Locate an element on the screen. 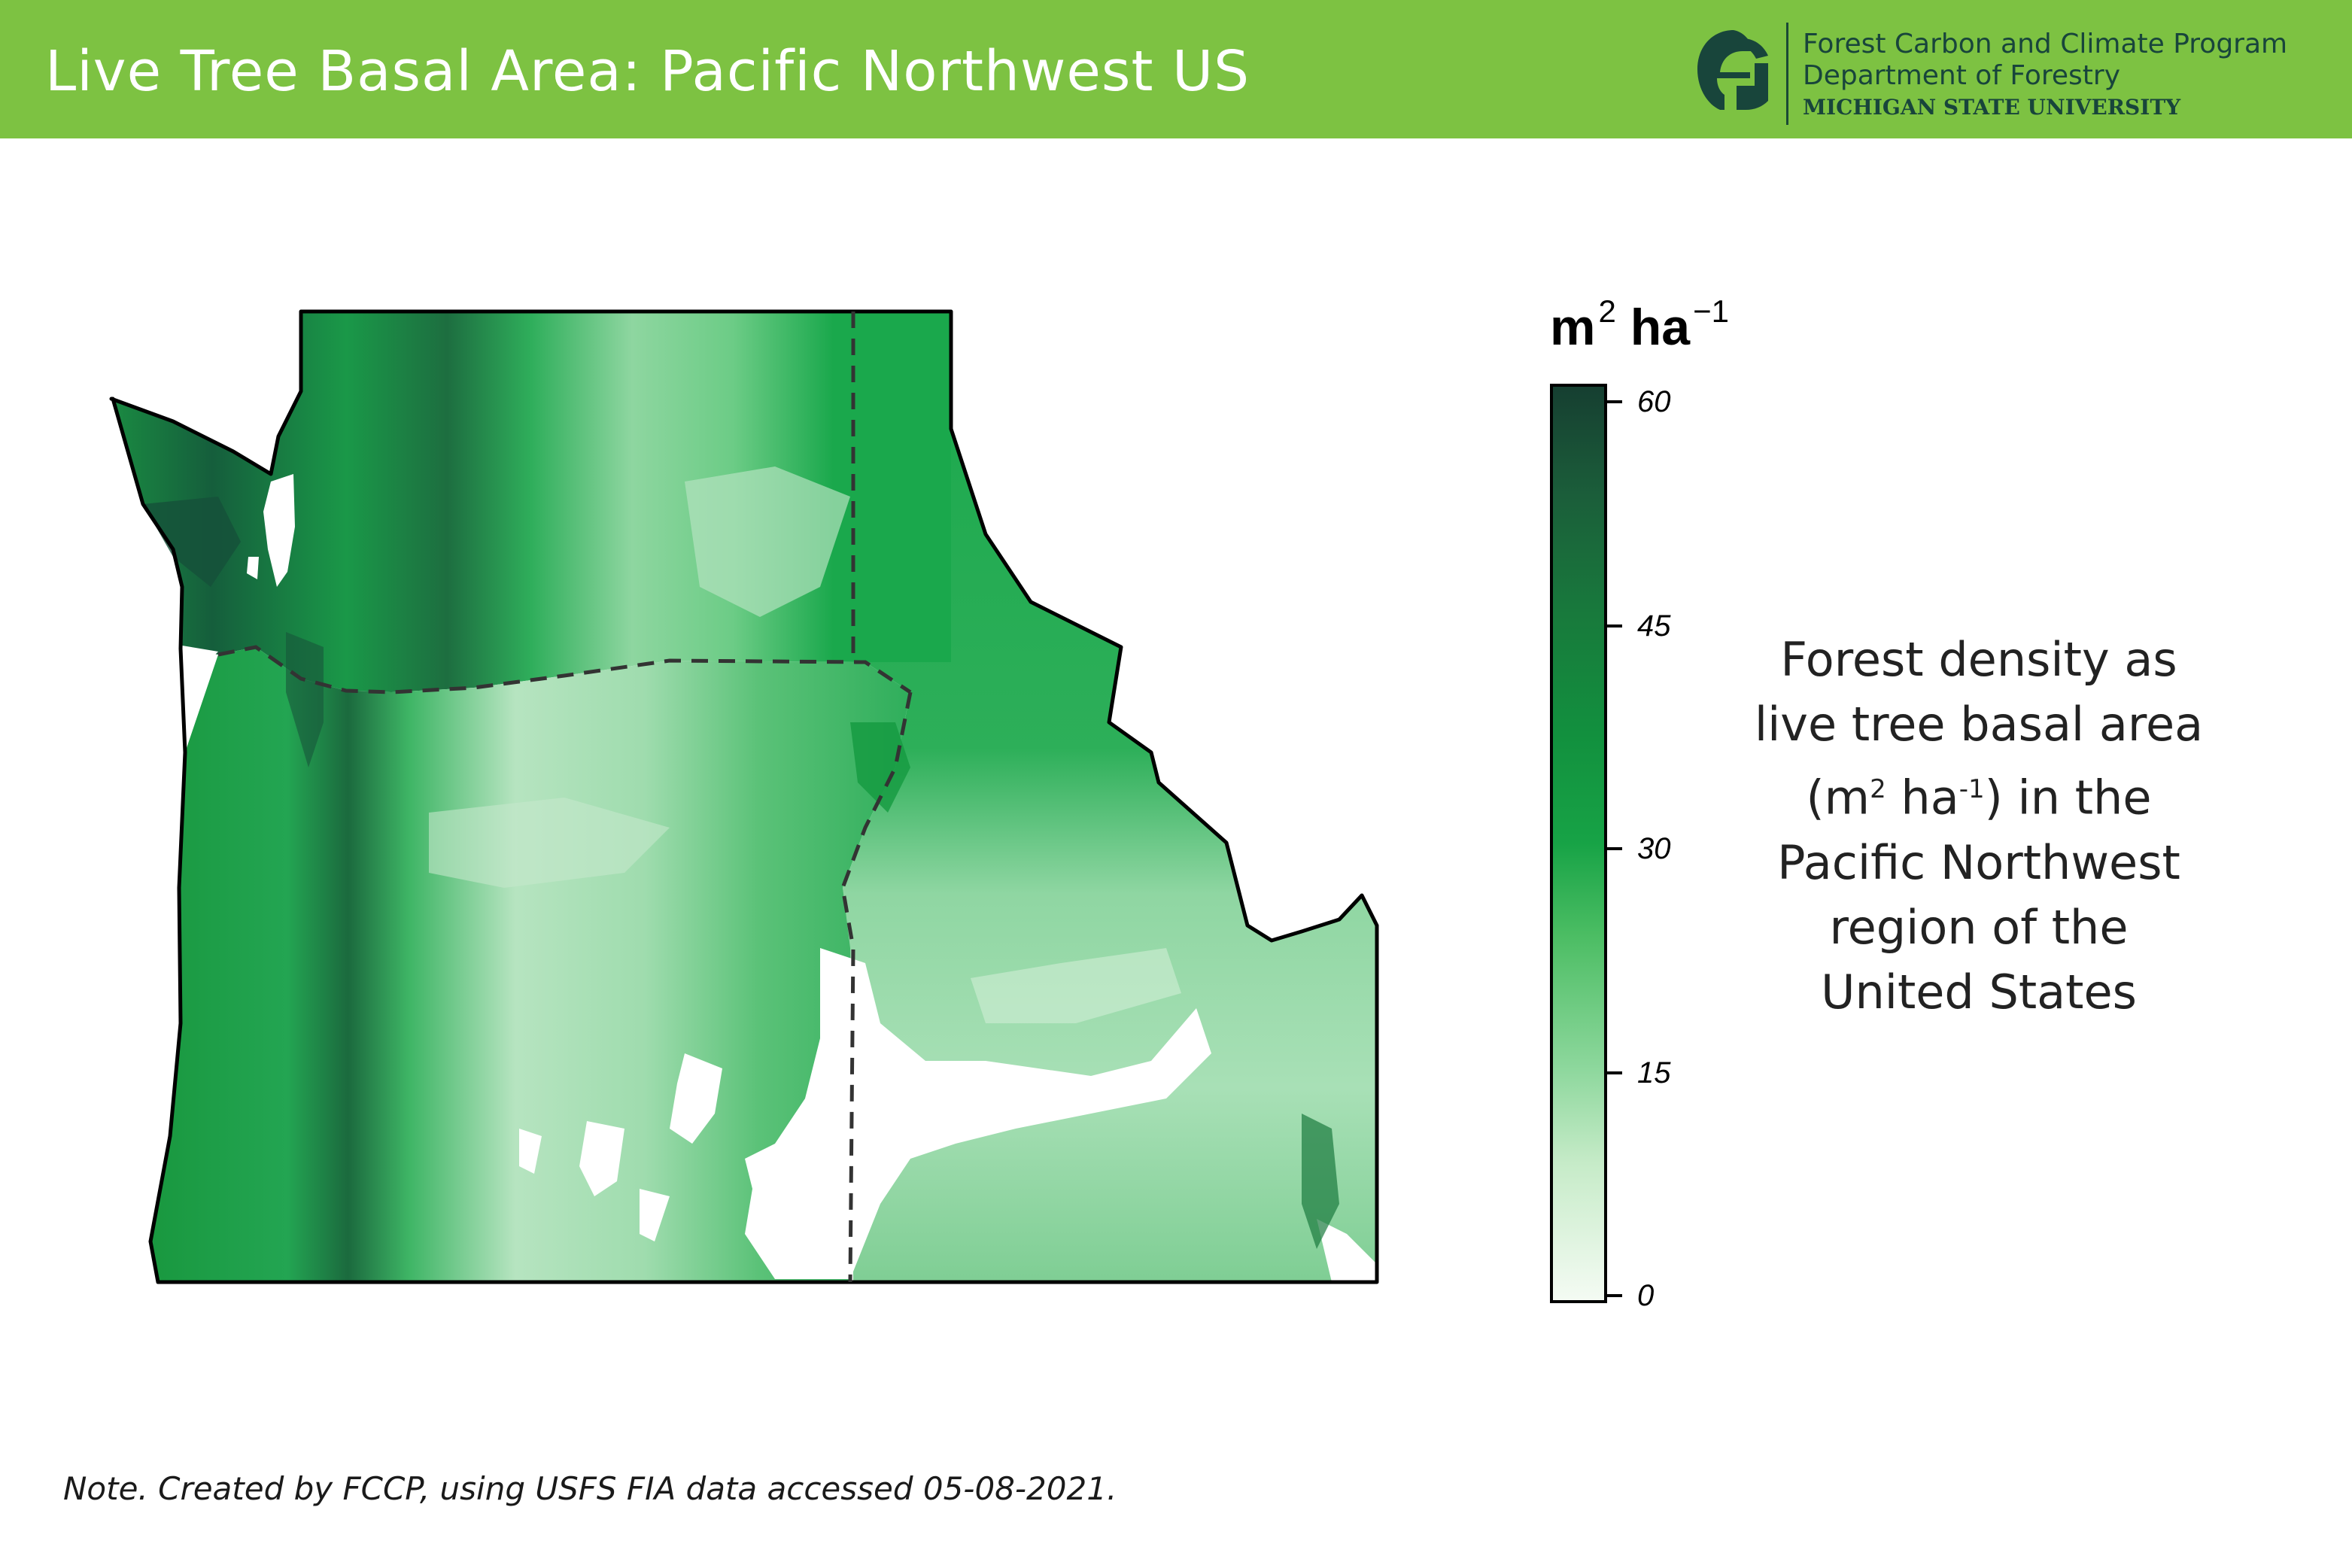 The image size is (2352, 1568). or-id-border is located at coordinates (876, 987).